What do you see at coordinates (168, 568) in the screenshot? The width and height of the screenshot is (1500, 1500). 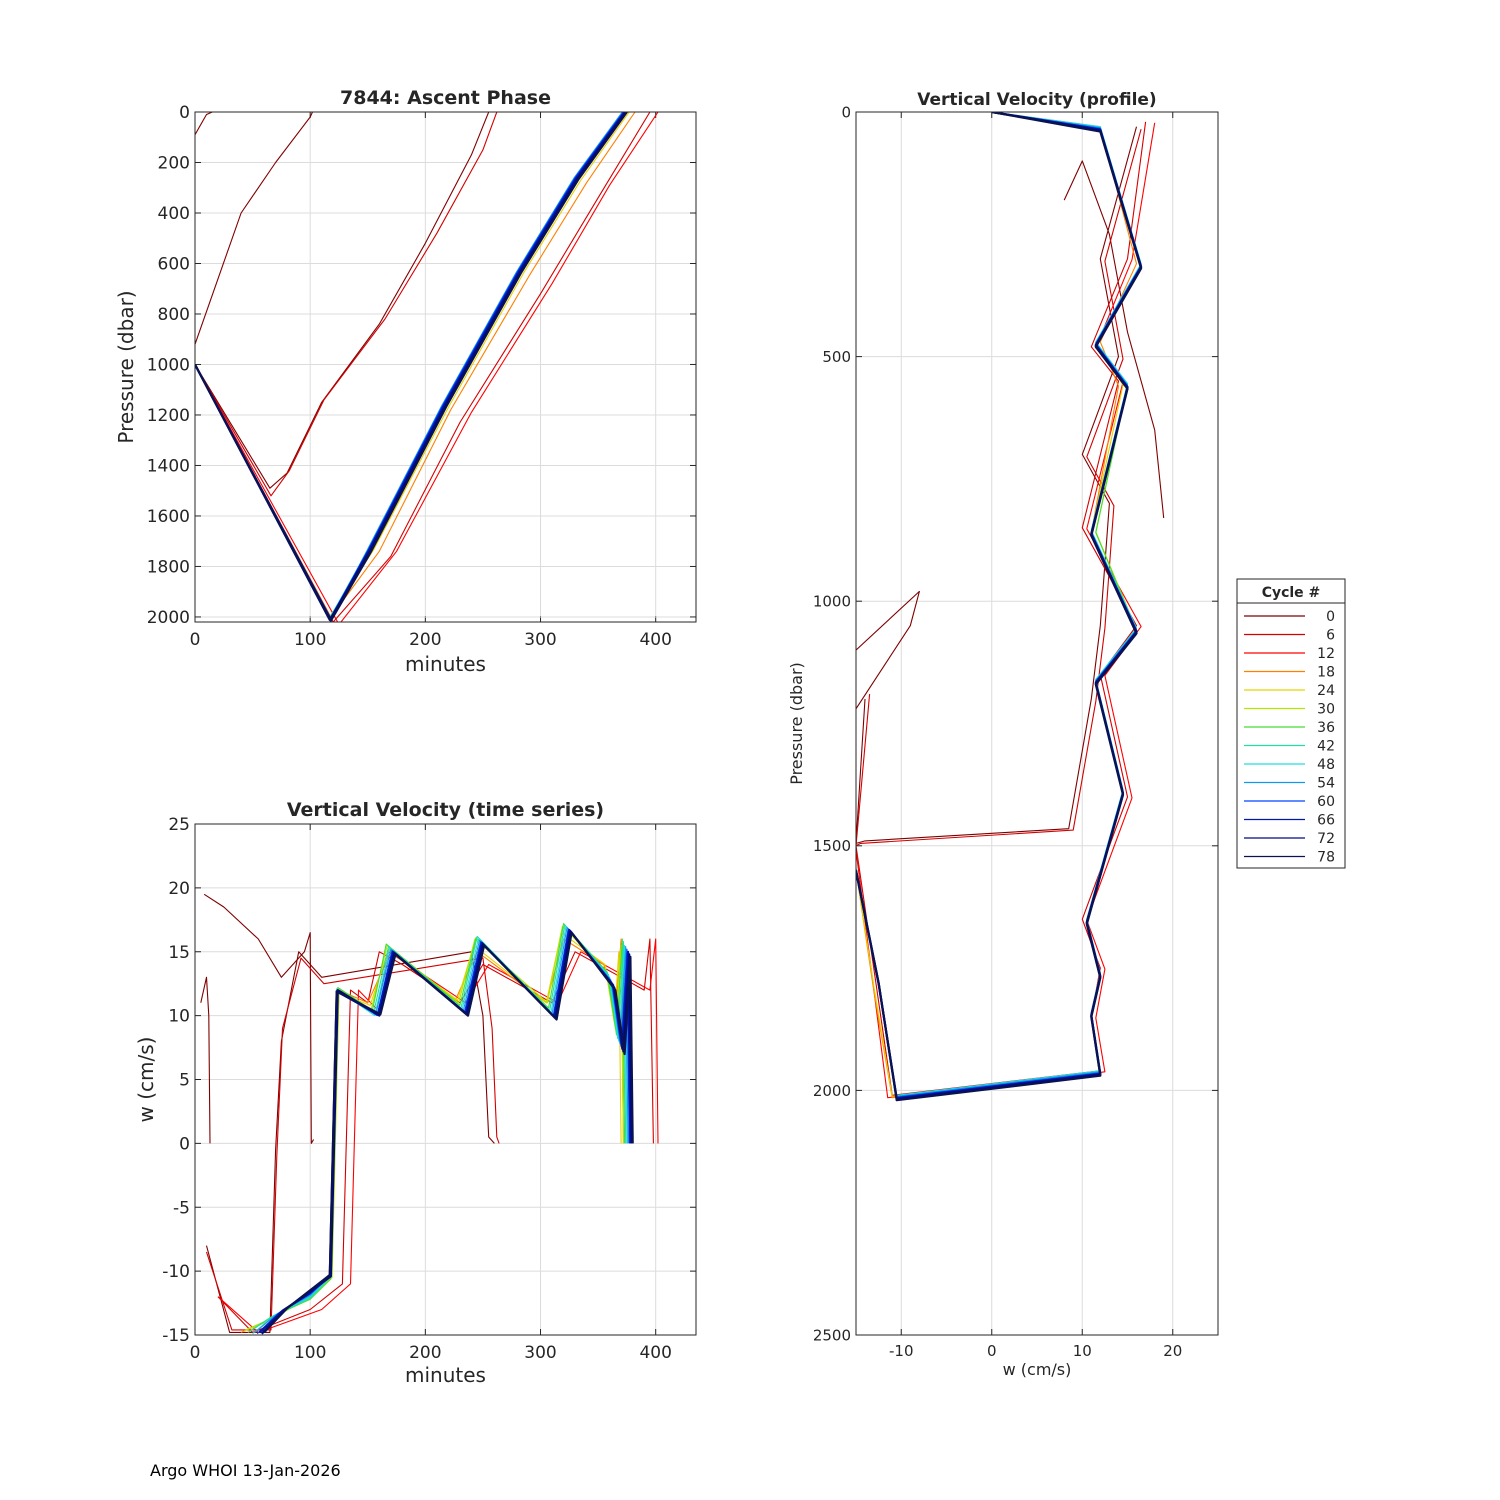 I see `y-tick-label: 1800` at bounding box center [168, 568].